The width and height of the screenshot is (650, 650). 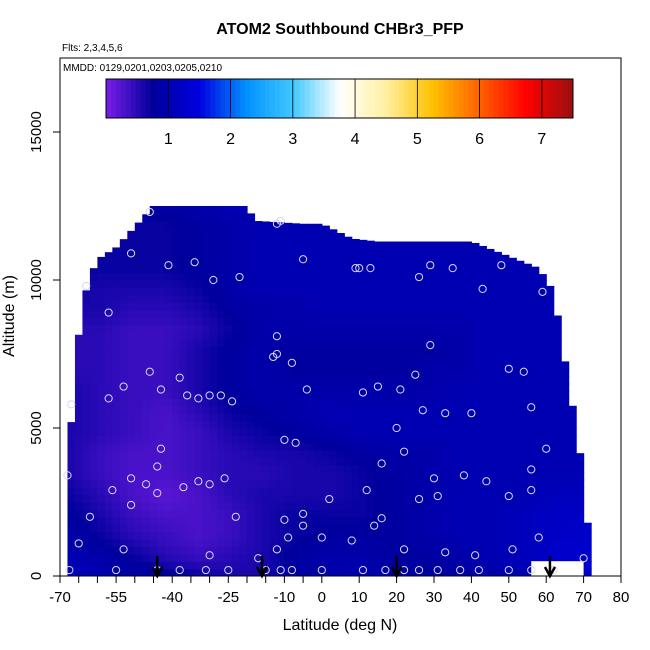 I want to click on heat-cell-2055, so click(x=400, y=557).